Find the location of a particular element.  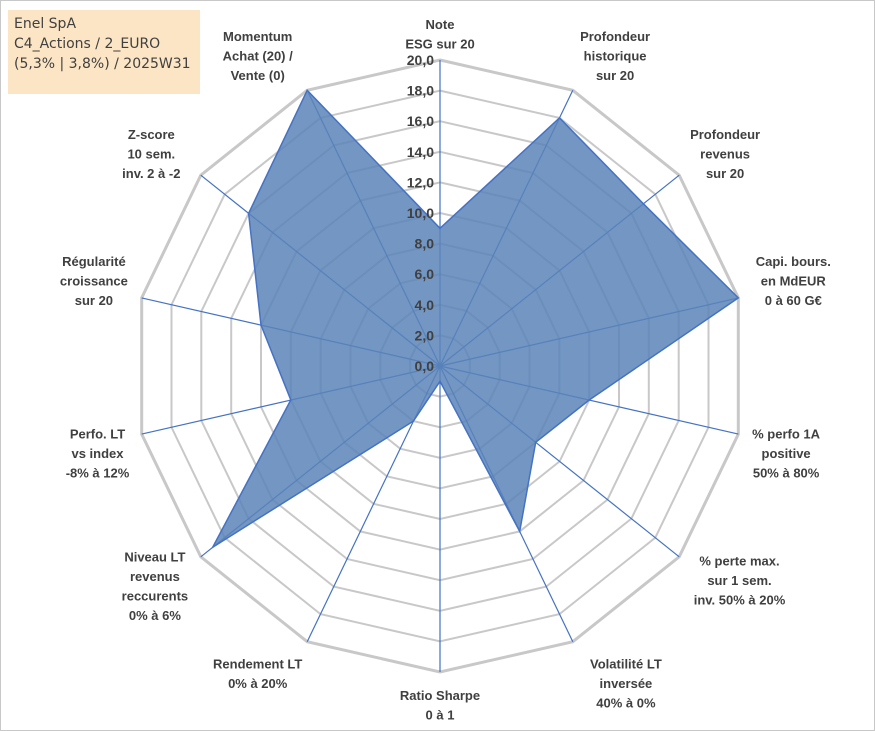

tick-label: 12,0 is located at coordinates (420, 182).